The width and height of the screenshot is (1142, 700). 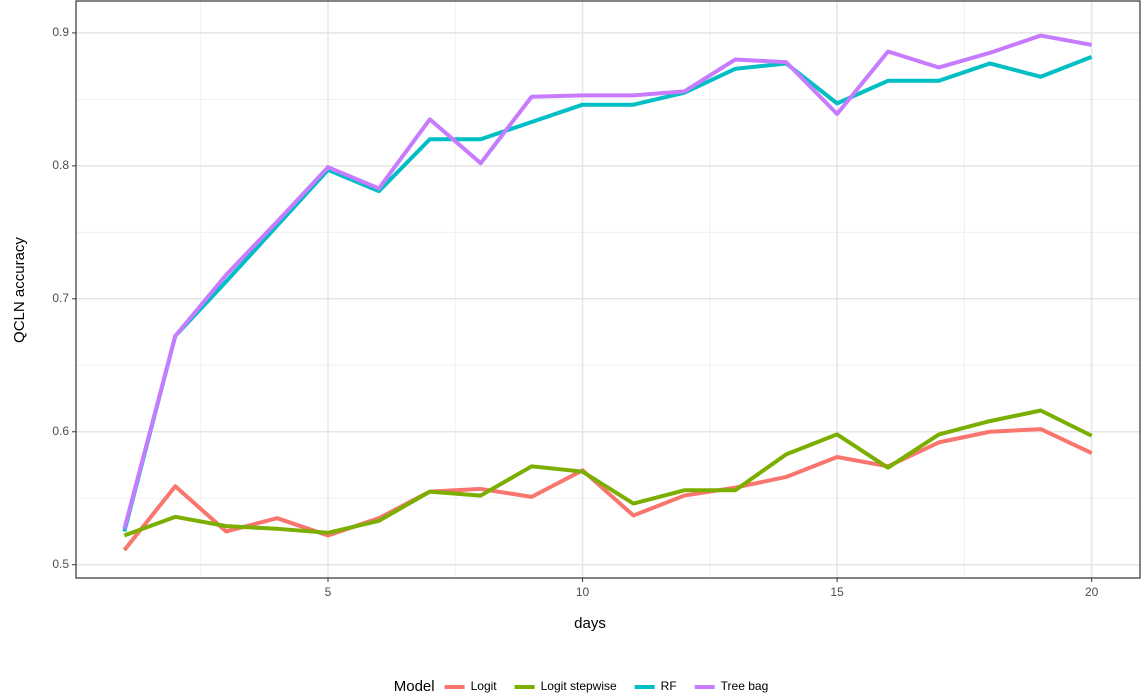 What do you see at coordinates (328, 592) in the screenshot?
I see `x-tick-label: 5` at bounding box center [328, 592].